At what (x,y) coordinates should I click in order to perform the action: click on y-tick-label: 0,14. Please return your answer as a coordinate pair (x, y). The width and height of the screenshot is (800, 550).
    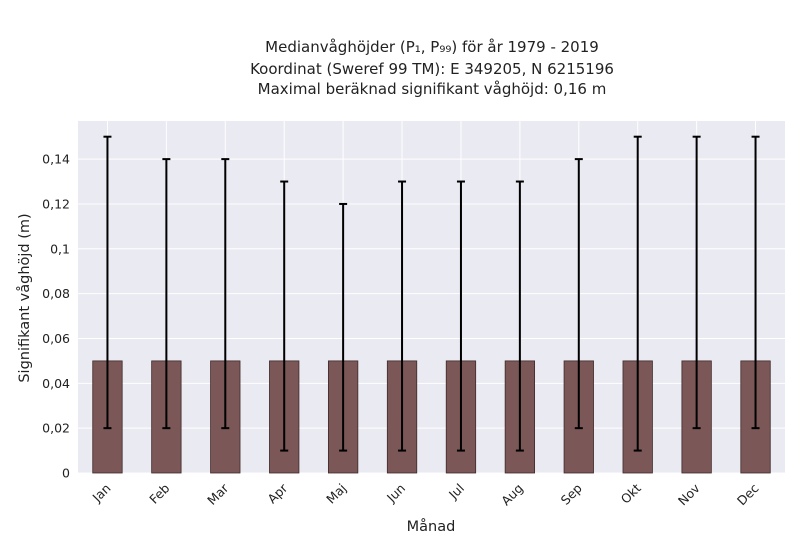
    Looking at the image, I should click on (56, 159).